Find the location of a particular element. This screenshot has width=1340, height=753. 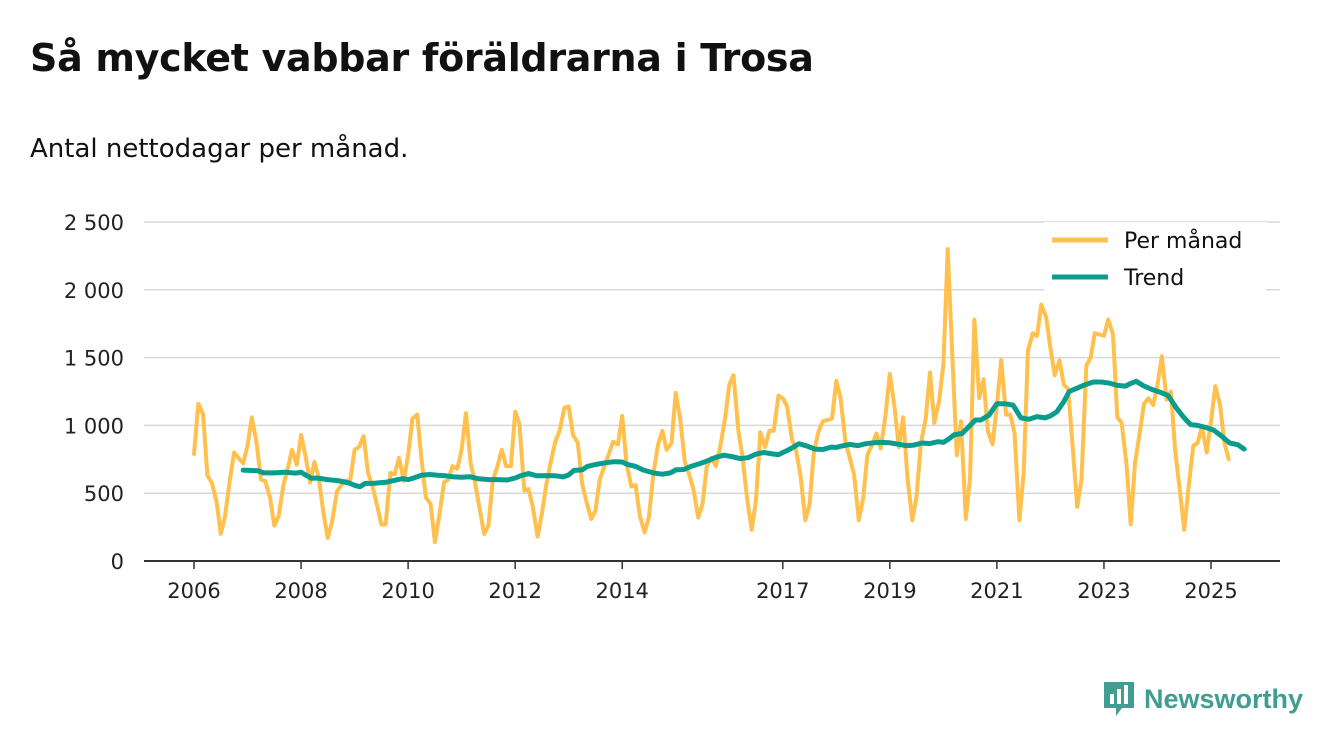

x-axis-ticks: 2006 2008 2010 2012 2014 2017 2019 2021 2023 2025 is located at coordinates (702, 582).